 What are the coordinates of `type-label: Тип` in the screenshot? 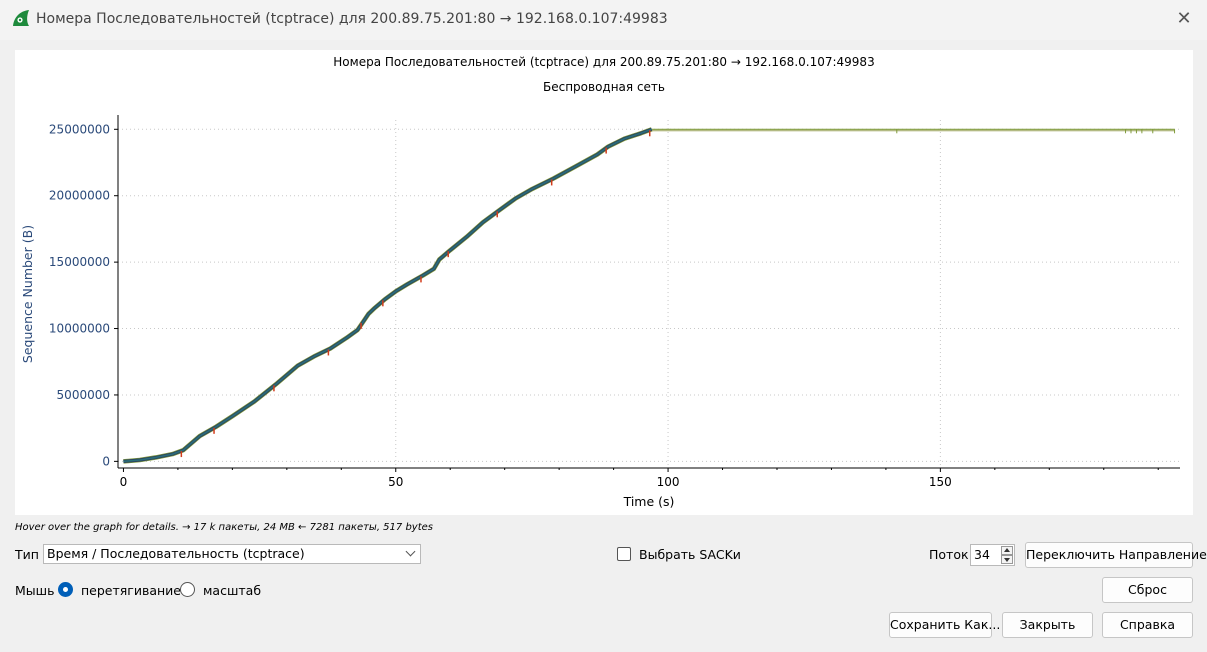 It's located at (27, 554).